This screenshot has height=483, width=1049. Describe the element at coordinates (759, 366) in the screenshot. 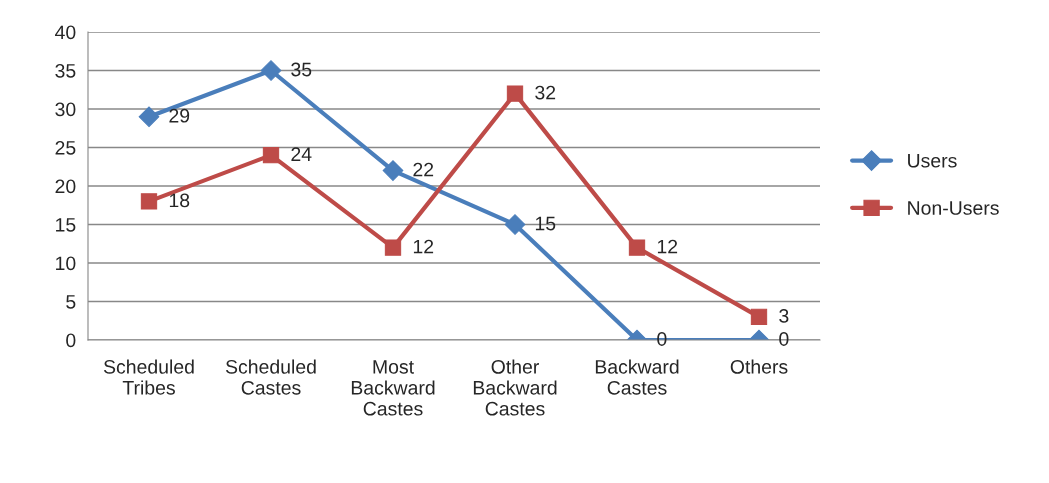

I see `x-tick-label: Others` at that location.